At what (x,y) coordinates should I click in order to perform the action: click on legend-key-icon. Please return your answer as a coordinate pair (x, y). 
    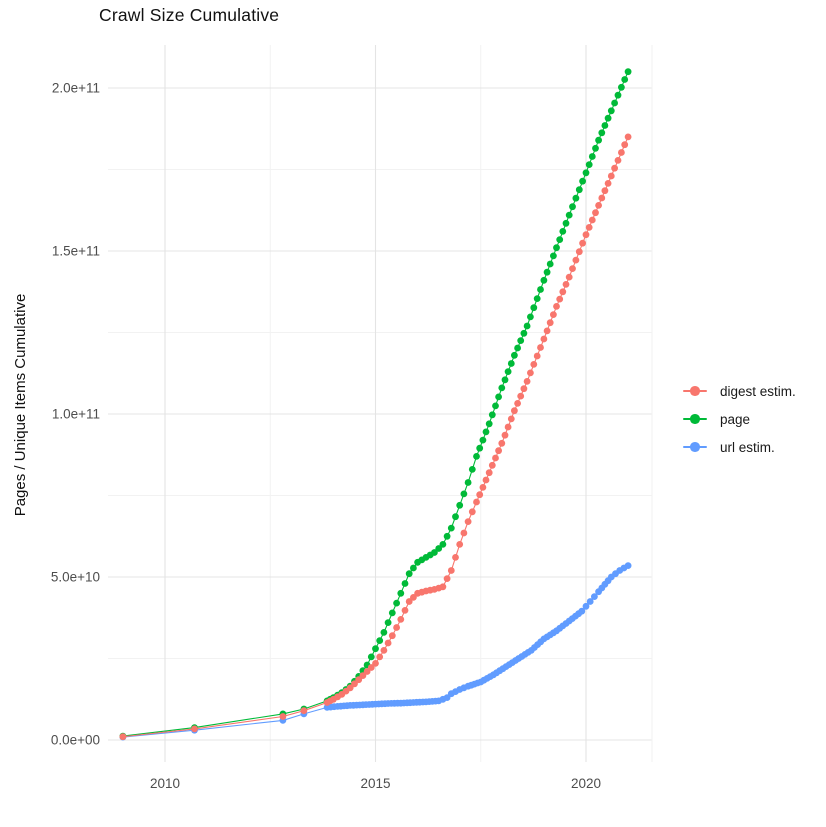
    Looking at the image, I should click on (695, 391).